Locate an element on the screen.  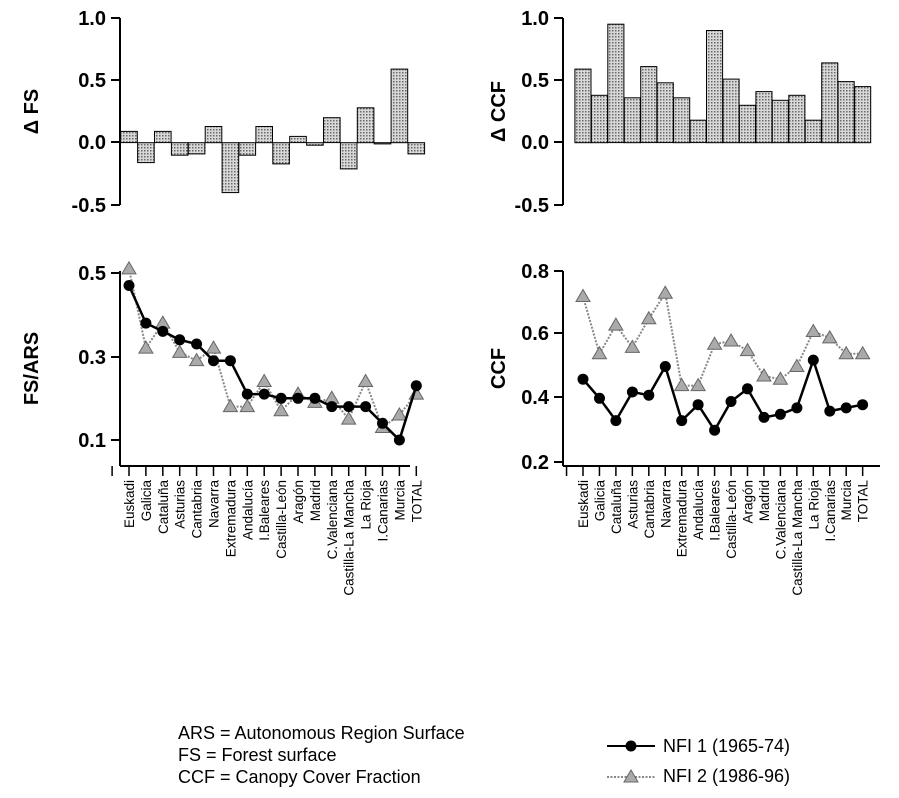
y-tick-label: 0.2 is located at coordinates (535, 463).